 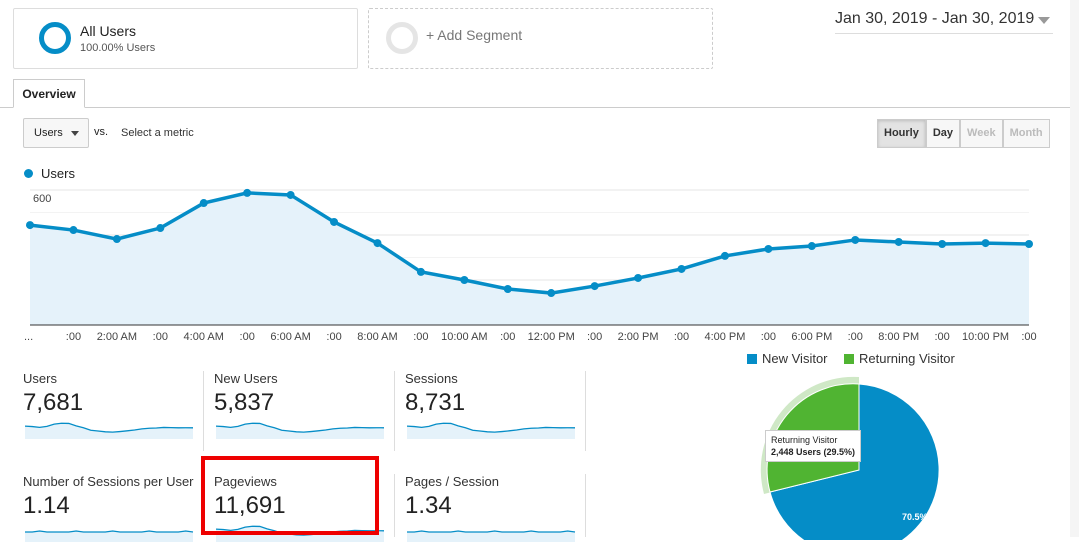 What do you see at coordinates (113, 514) in the screenshot?
I see `tile-sessions-per-user: Number of Sessions per User 1.14` at bounding box center [113, 514].